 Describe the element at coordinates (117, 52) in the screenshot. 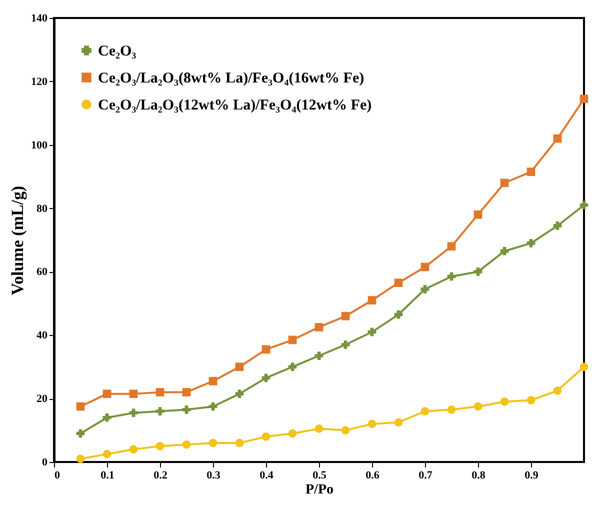

I see `legend-label: Ce₂O₃` at that location.